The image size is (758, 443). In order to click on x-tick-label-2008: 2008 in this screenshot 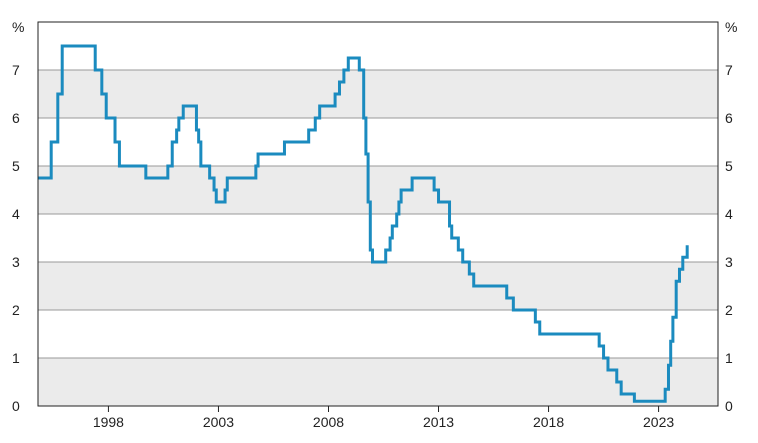, I will do `click(328, 422)`.